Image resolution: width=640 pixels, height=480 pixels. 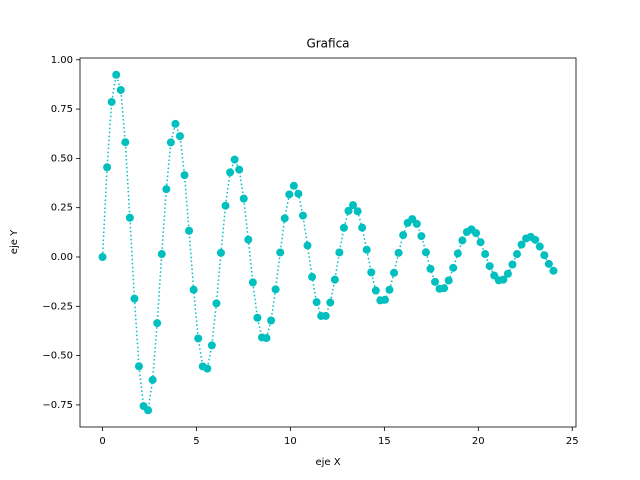 What do you see at coordinates (384, 441) in the screenshot?
I see `x-tick-label: 15` at bounding box center [384, 441].